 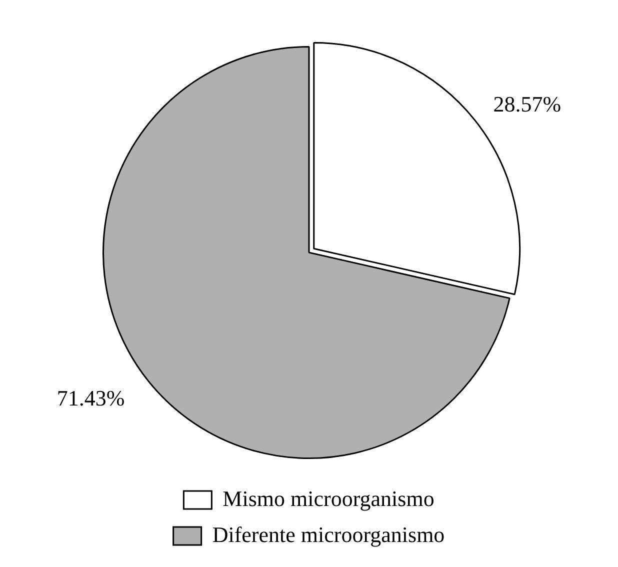 I want to click on data-label: 71.43%, so click(x=90, y=397).